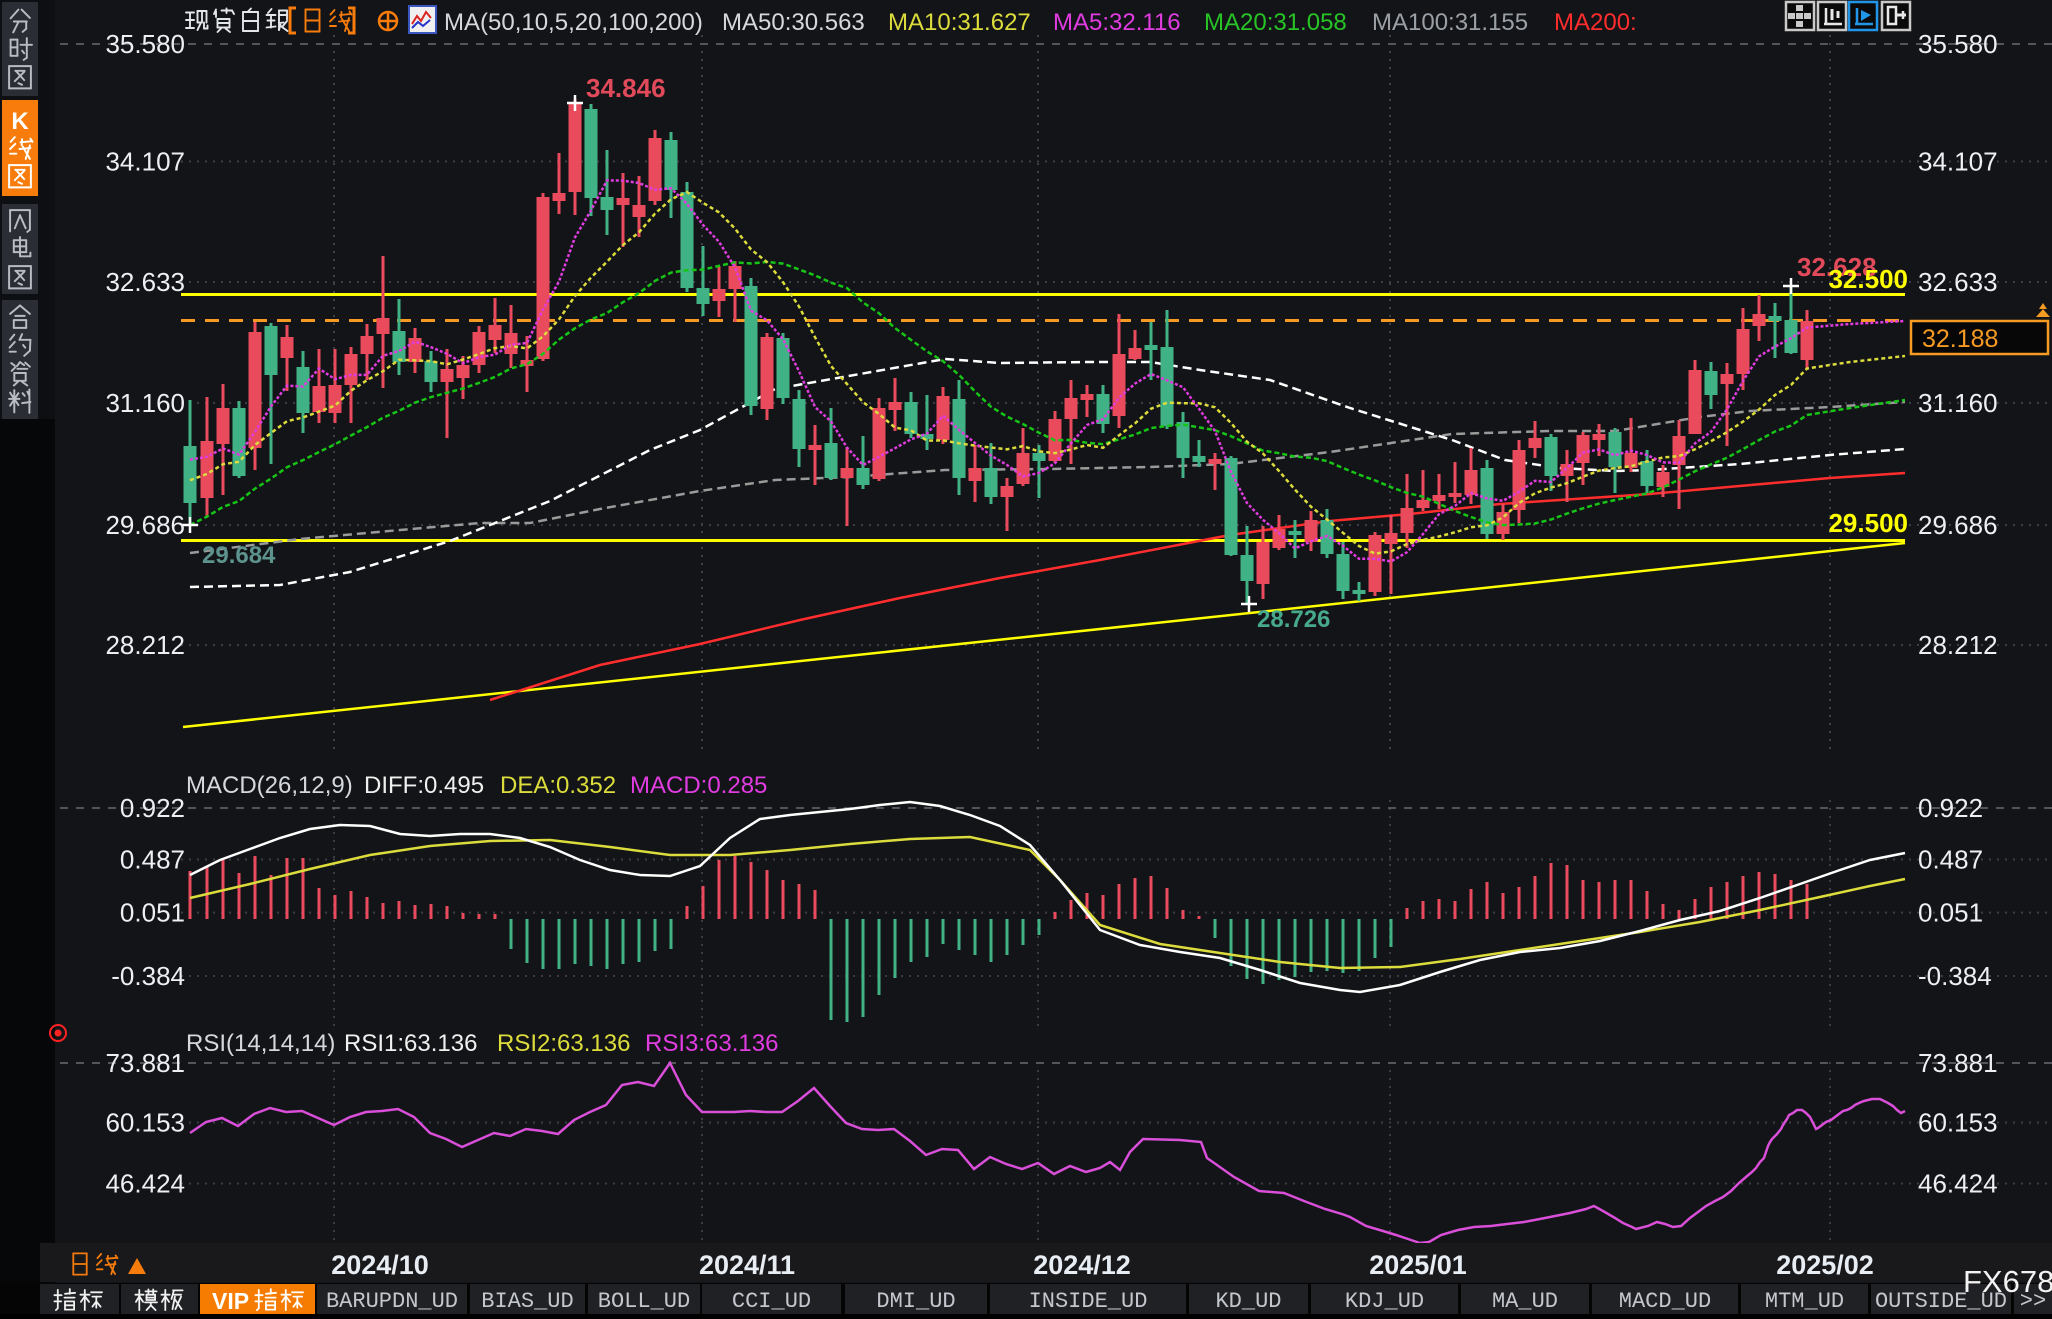 This screenshot has height=1319, width=2052. I want to click on svg-text: MTM_UD, so click(1804, 1301).